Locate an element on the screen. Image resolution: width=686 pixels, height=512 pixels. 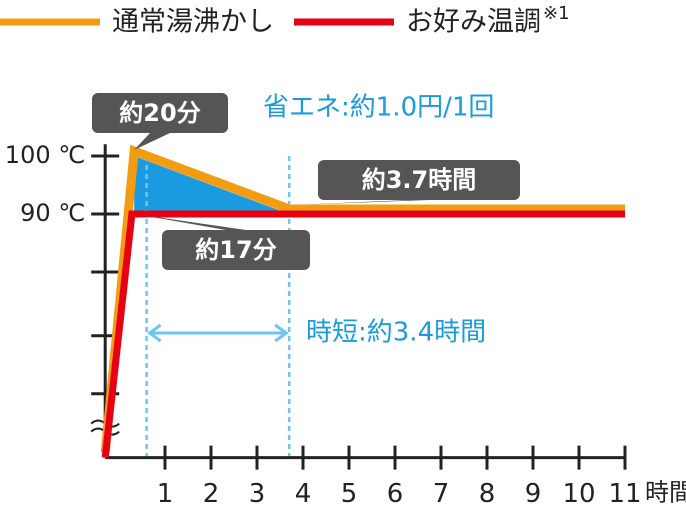
x-tick-label: 7 is located at coordinates (441, 494).